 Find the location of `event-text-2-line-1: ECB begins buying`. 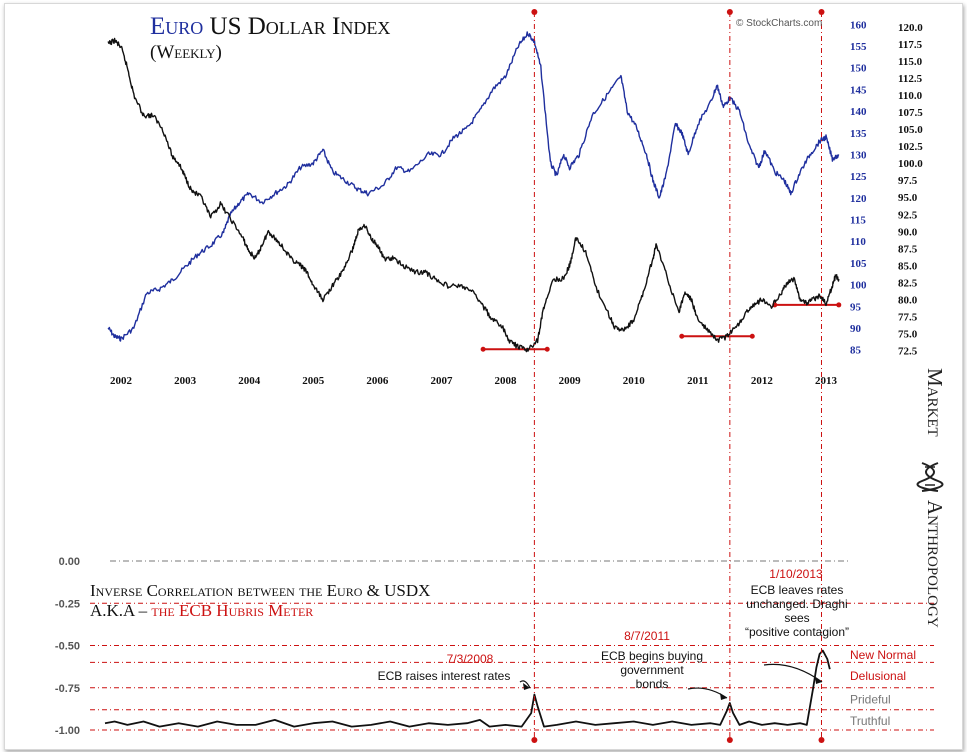

event-text-2-line-1: ECB begins buying is located at coordinates (652, 656).